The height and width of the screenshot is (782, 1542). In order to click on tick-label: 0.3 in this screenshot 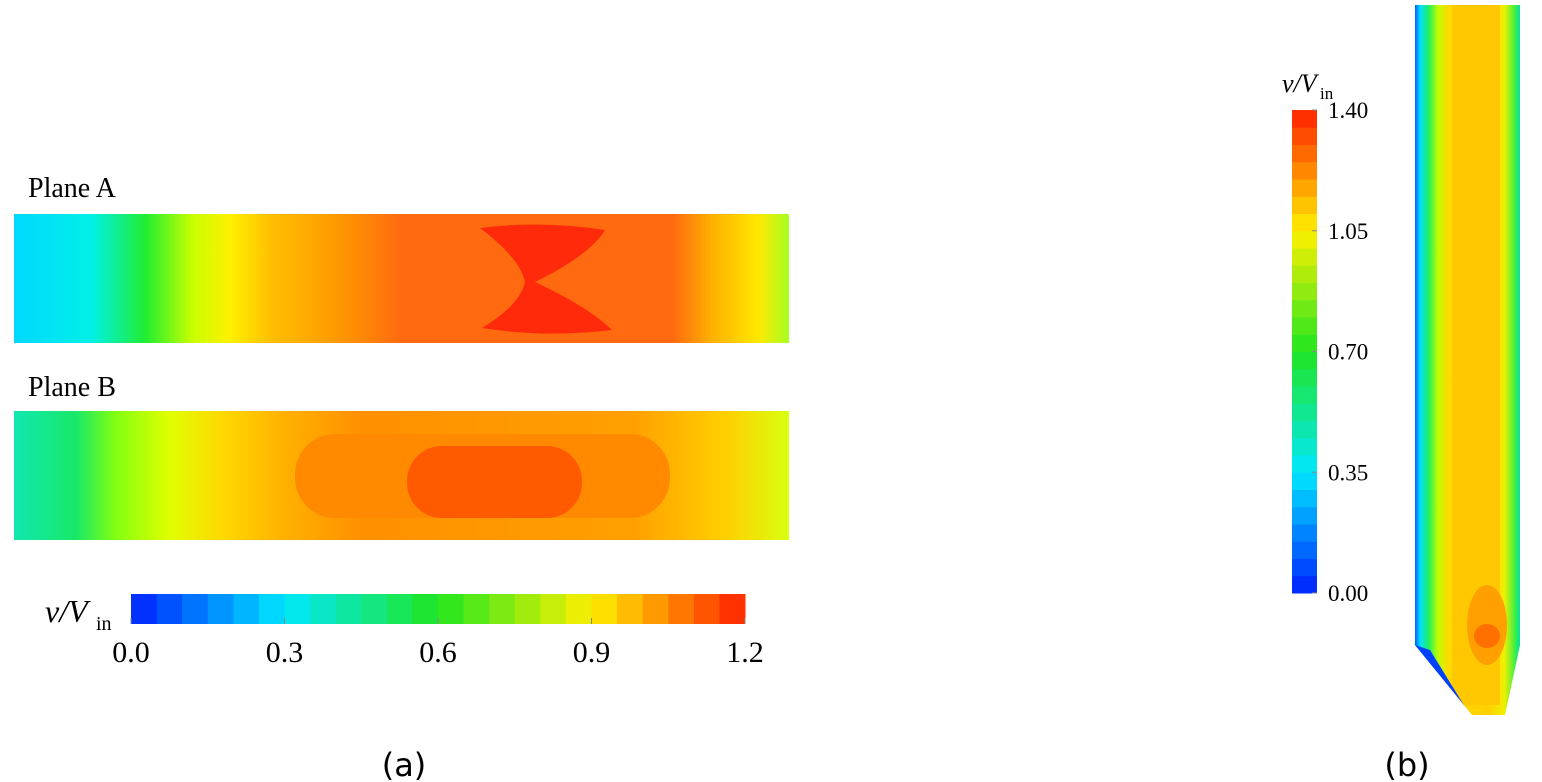, I will do `click(285, 652)`.